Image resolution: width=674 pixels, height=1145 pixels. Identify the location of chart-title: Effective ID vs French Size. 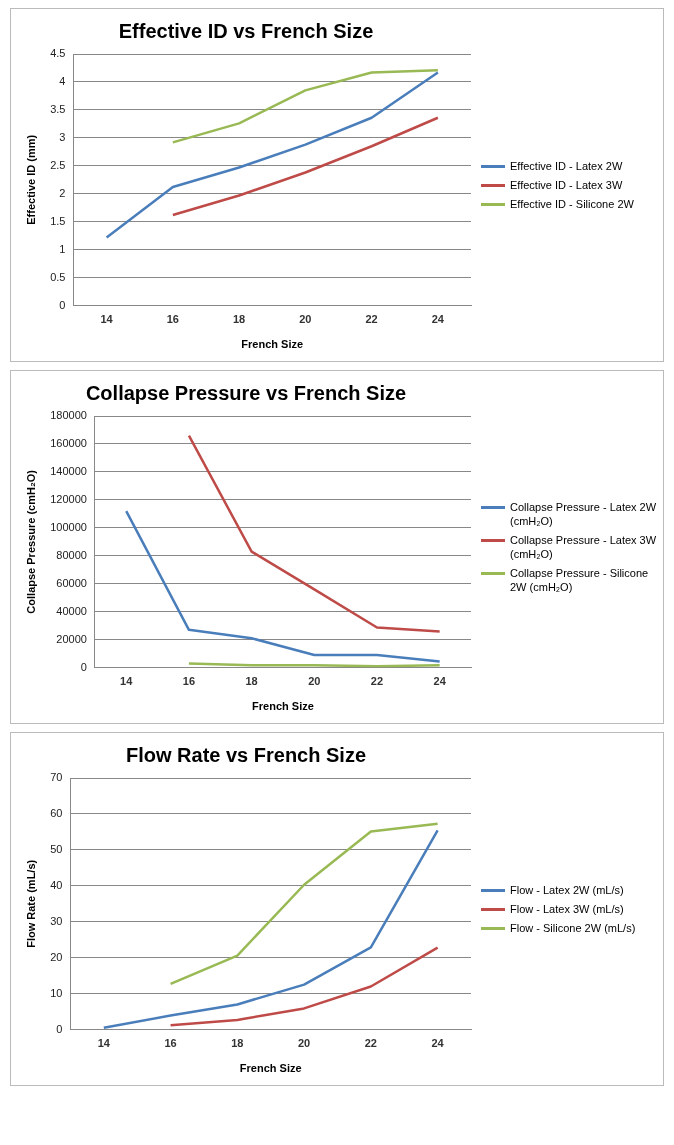
(246, 30).